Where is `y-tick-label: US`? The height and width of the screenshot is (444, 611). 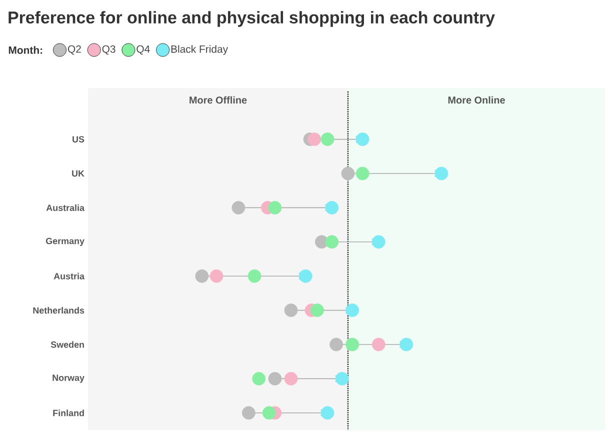
y-tick-label: US is located at coordinates (78, 139).